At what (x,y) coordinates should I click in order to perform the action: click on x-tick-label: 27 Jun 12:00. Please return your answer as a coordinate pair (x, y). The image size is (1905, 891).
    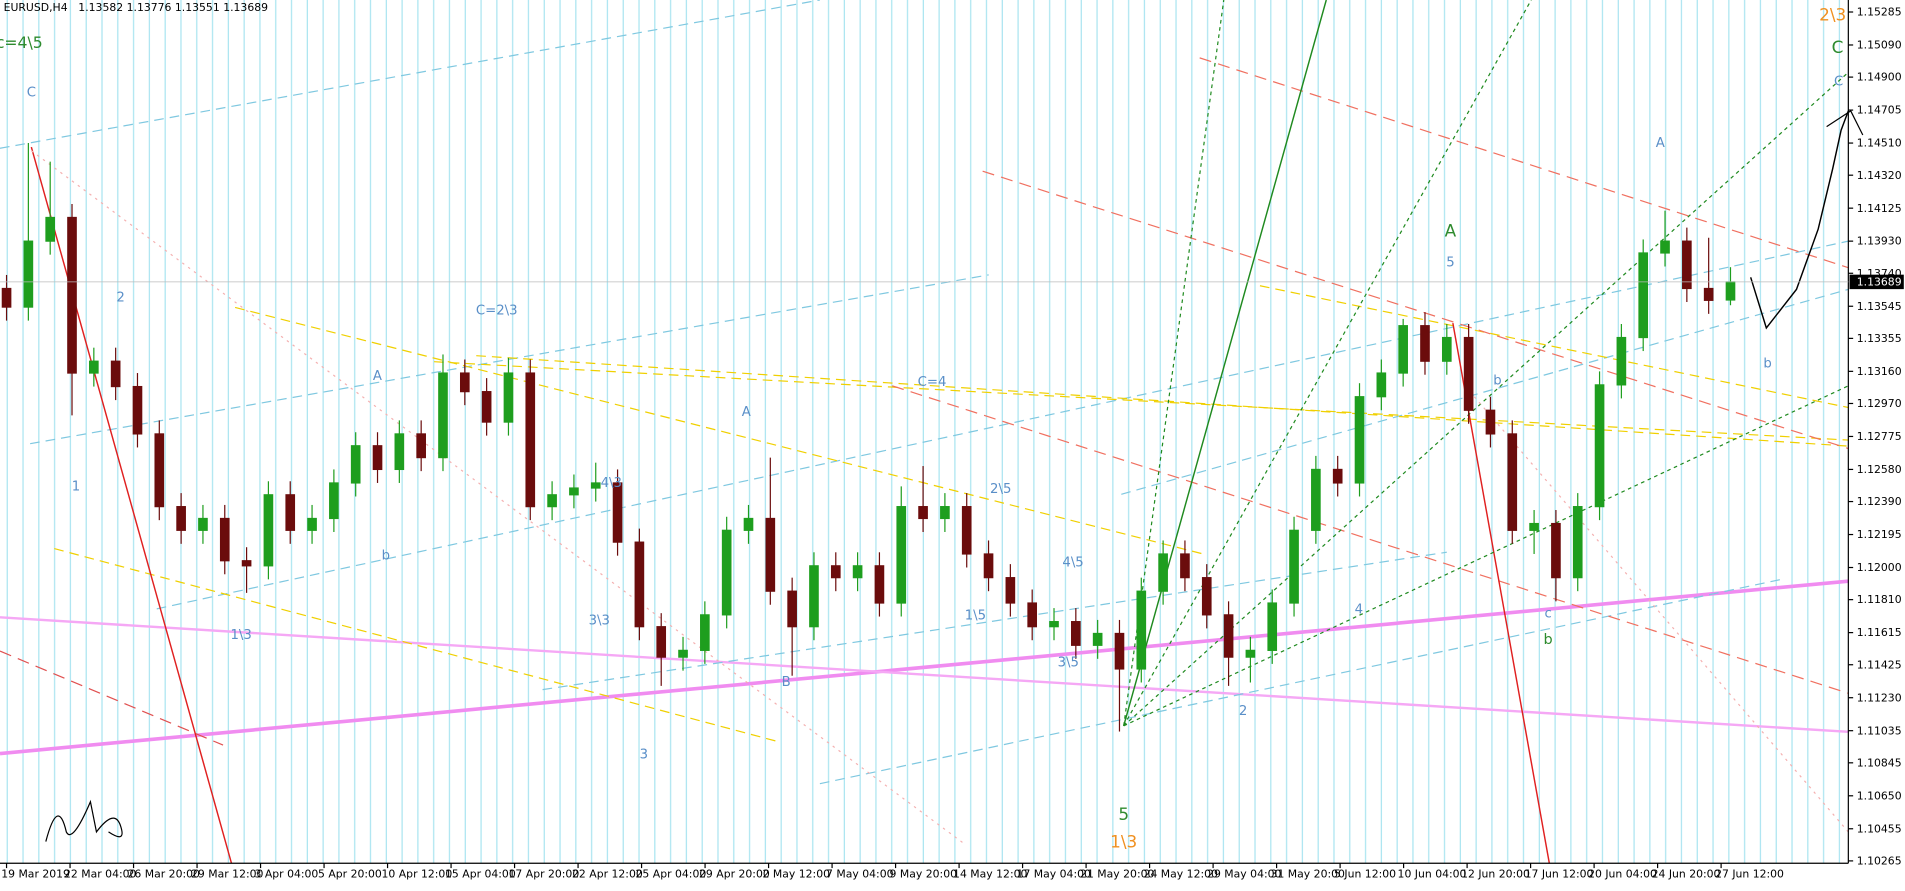
    Looking at the image, I should click on (1749, 874).